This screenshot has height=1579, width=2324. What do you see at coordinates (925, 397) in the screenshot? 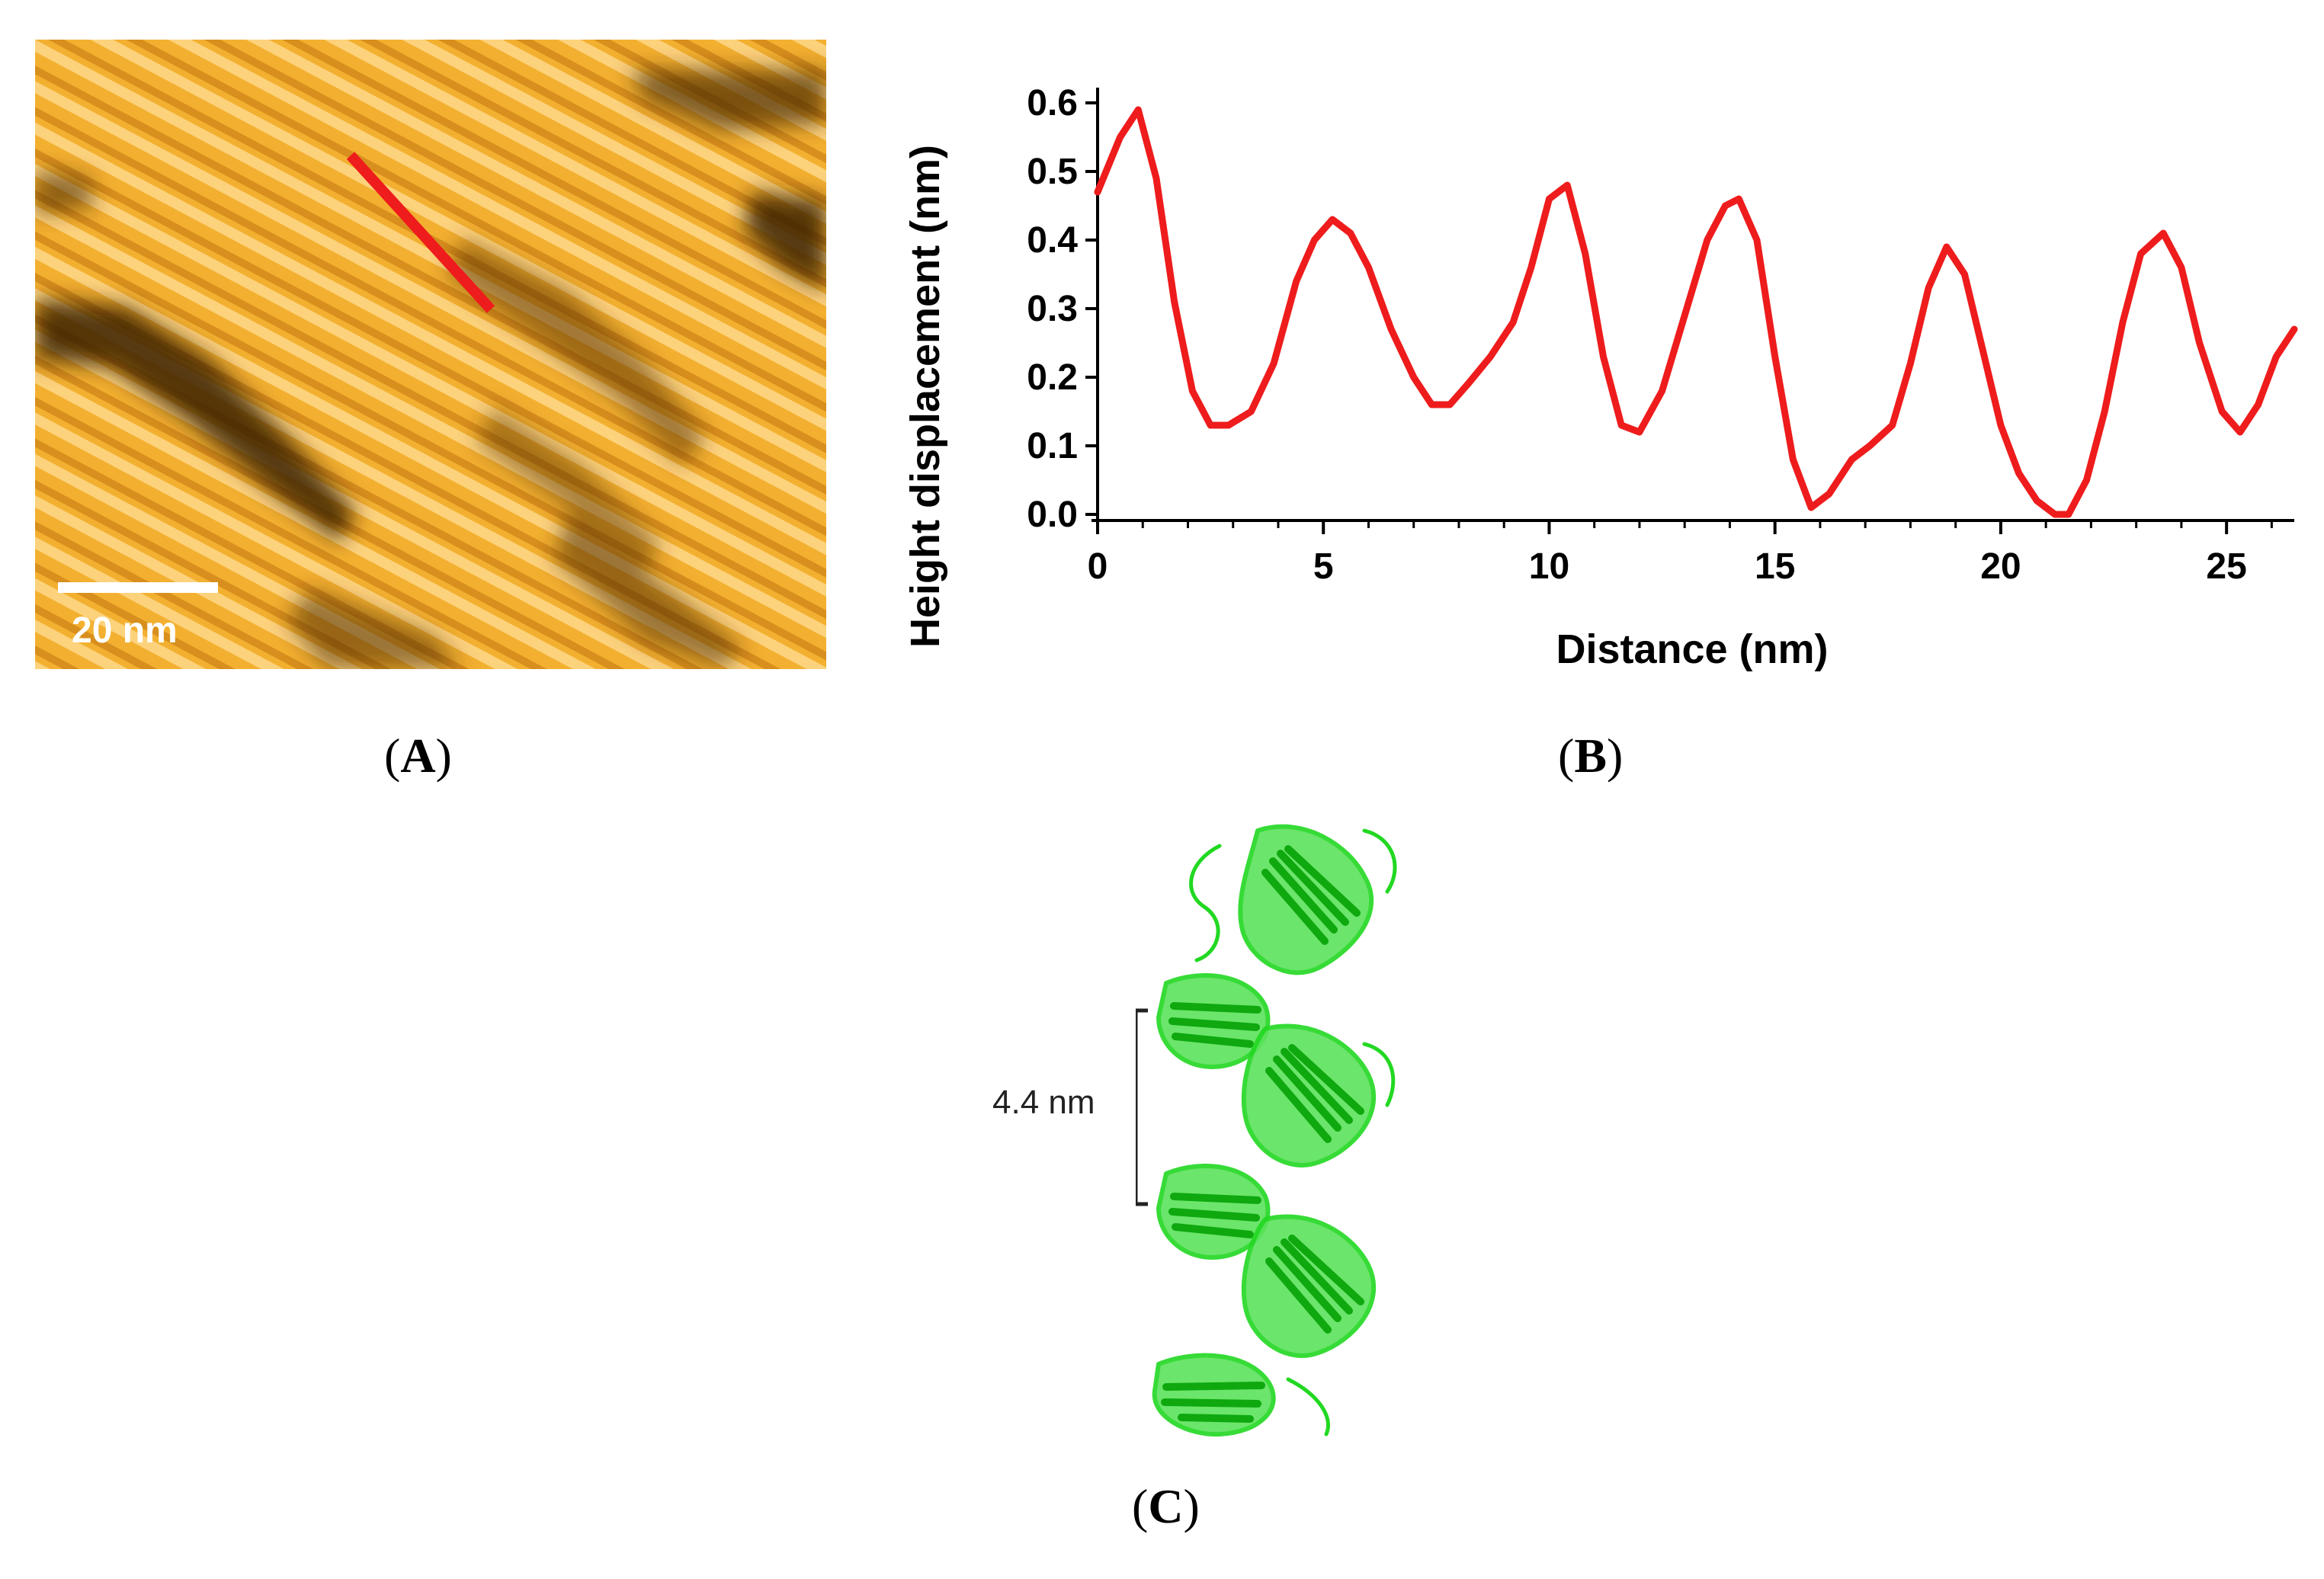
I see `y-axis-label: Height displacement (nm)` at bounding box center [925, 397].